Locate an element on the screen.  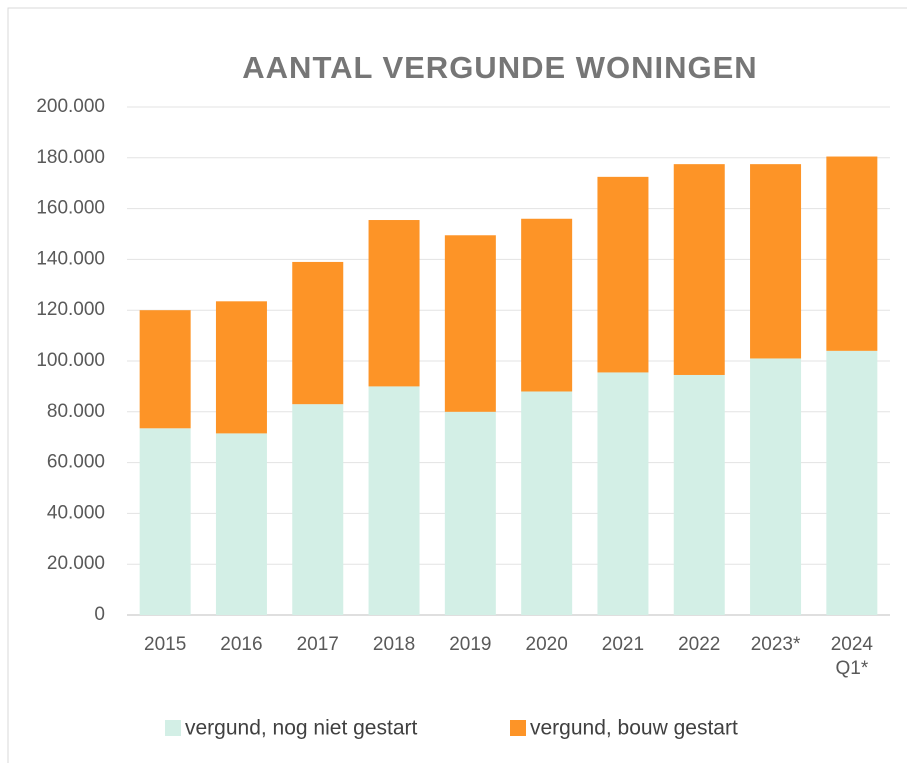
y-tick-label: 40.000 is located at coordinates (76, 512).